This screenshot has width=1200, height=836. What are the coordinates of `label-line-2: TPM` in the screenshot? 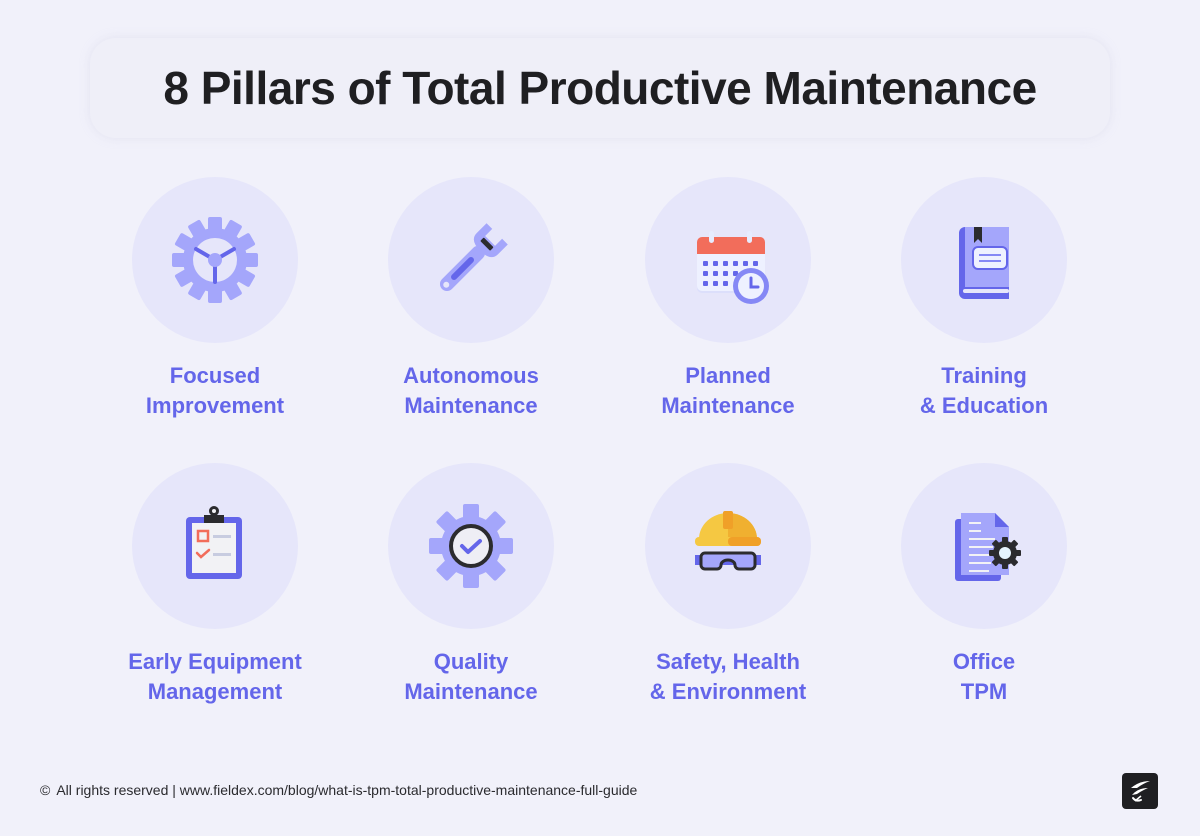 It's located at (984, 691).